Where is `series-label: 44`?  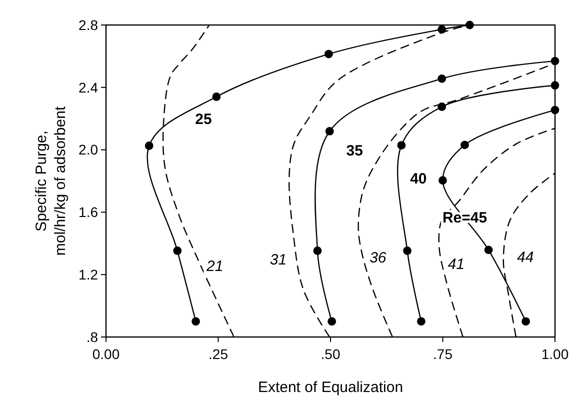
series-label: 44 is located at coordinates (525, 257).